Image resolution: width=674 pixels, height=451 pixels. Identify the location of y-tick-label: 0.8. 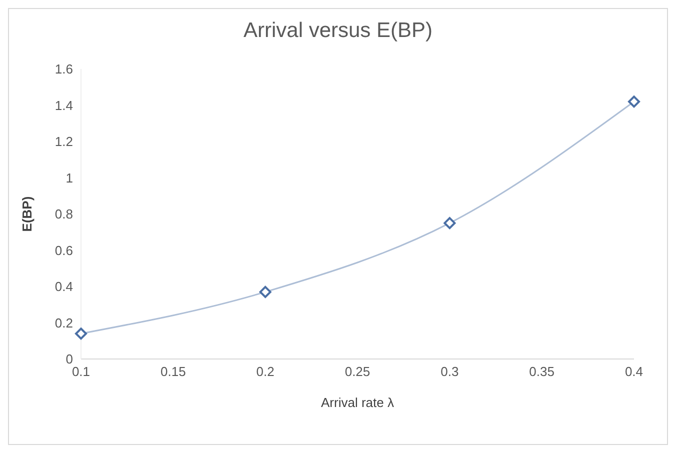
(63, 214).